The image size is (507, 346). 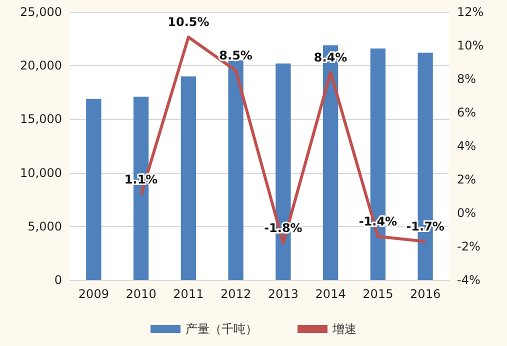 What do you see at coordinates (470, 45) in the screenshot?
I see `y2-tick-label: 10%` at bounding box center [470, 45].